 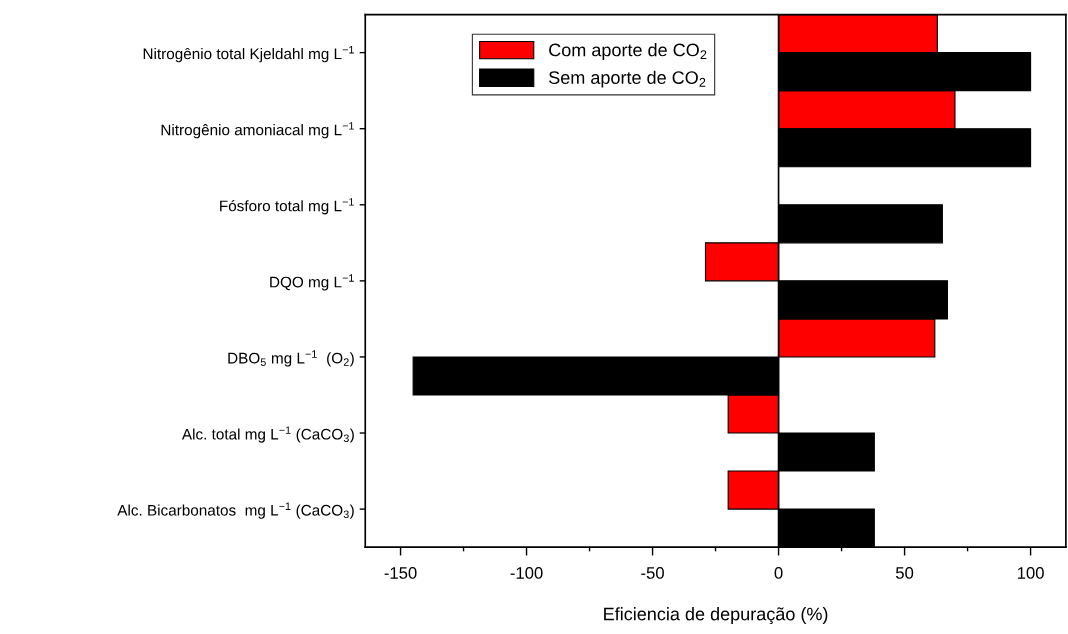 I want to click on x-tick-label: -150, so click(x=400, y=573).